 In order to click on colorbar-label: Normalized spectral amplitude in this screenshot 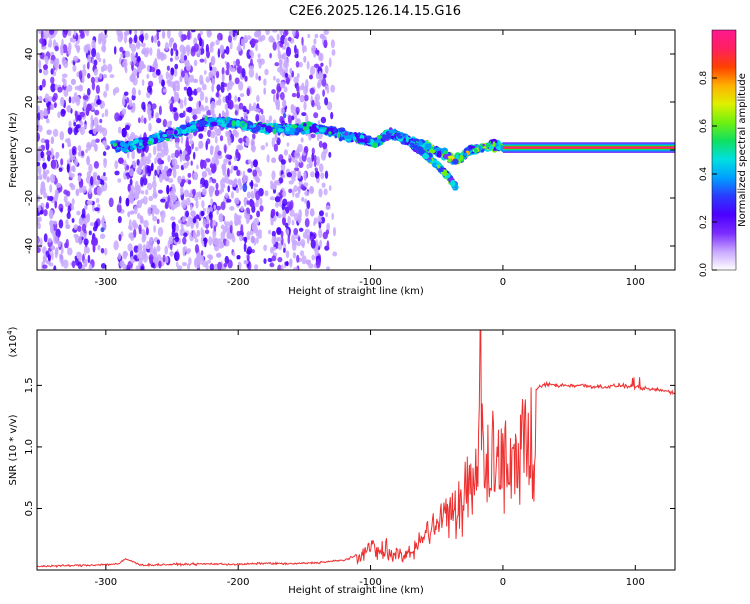, I will do `click(742, 150)`.